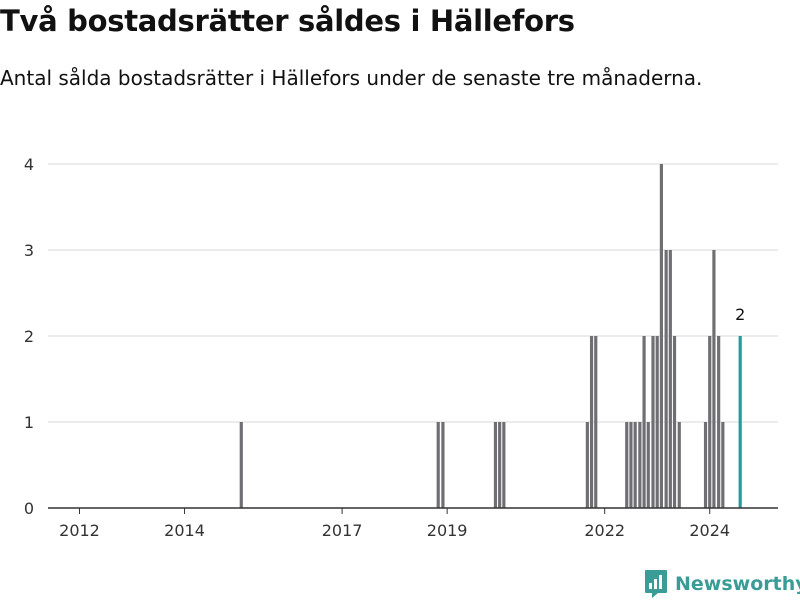 This screenshot has width=800, height=600. Describe the element at coordinates (29, 508) in the screenshot. I see `y-tick-label-0: 0` at that location.